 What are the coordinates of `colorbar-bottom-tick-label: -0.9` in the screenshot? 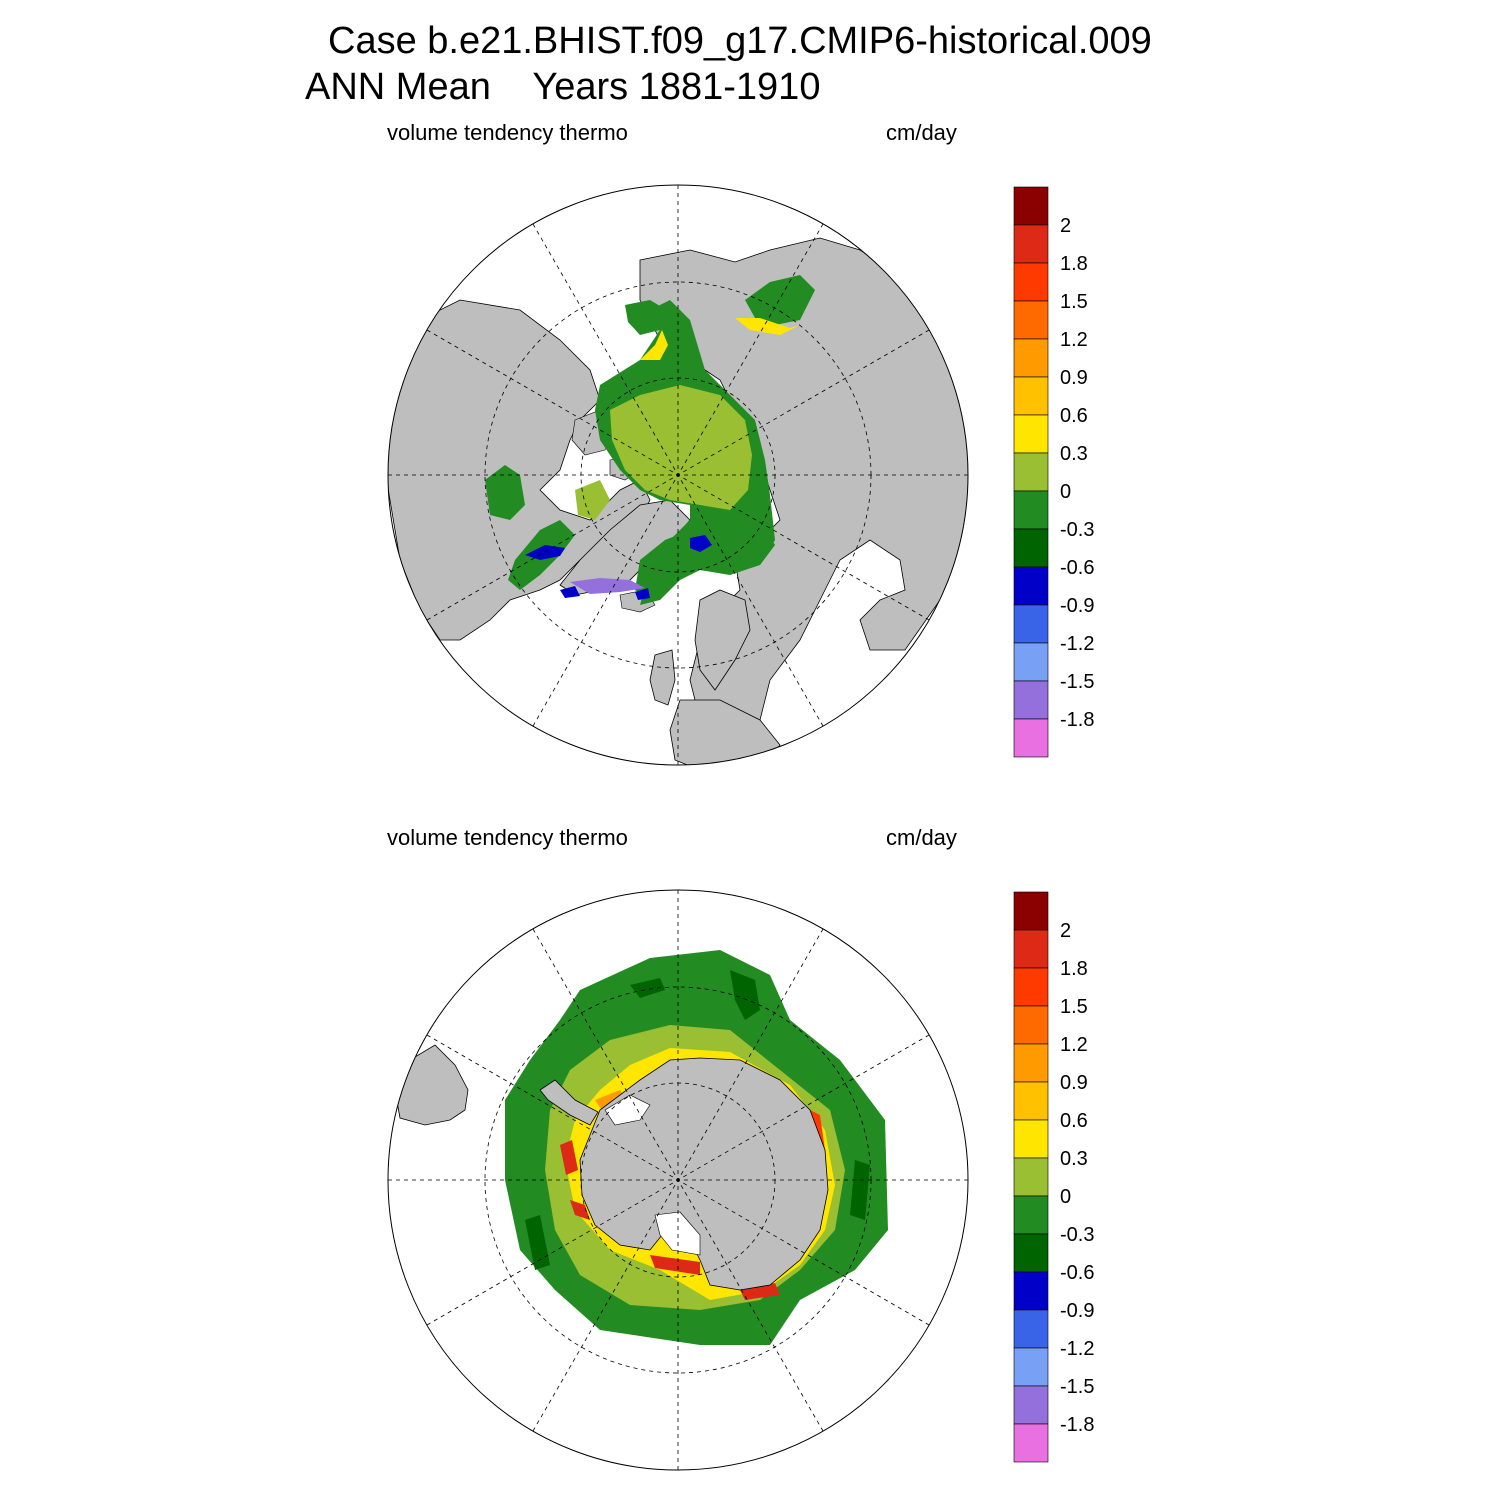 It's located at (1077, 1311).